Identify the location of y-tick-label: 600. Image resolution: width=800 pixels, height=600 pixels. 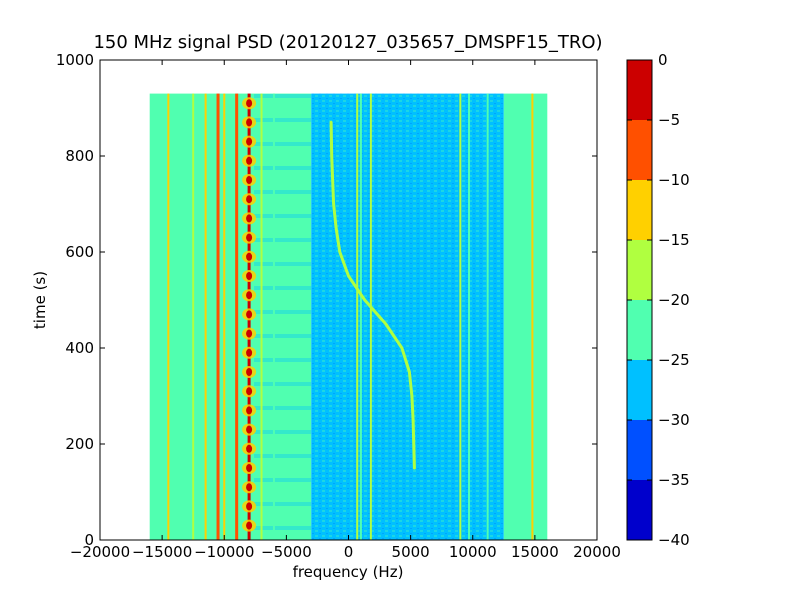
(79, 252).